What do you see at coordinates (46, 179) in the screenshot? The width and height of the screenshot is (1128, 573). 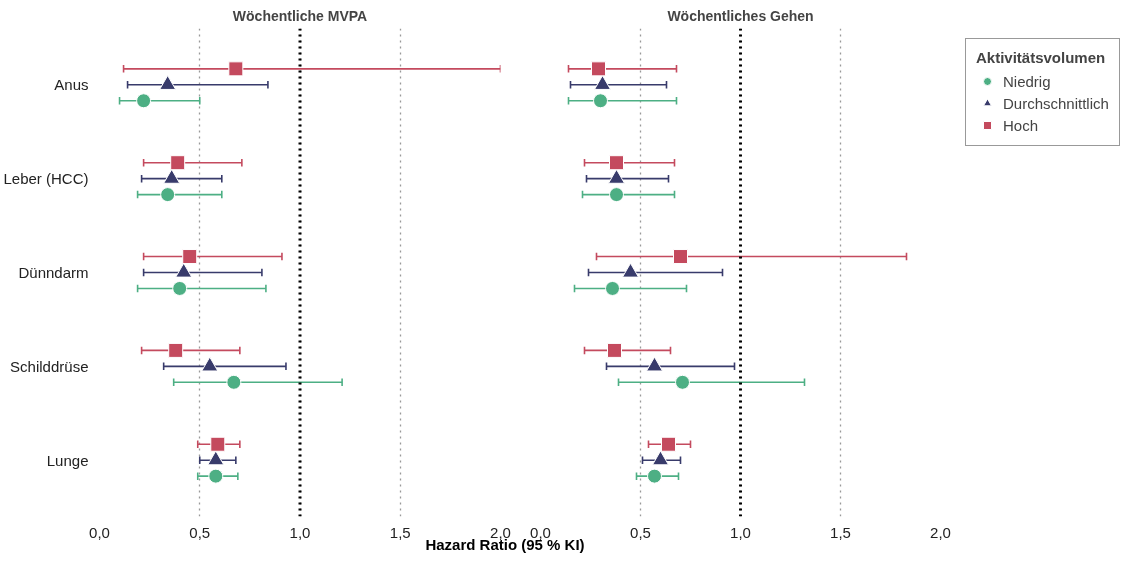 I see `y-tick-label: Leber (HCC)` at bounding box center [46, 179].